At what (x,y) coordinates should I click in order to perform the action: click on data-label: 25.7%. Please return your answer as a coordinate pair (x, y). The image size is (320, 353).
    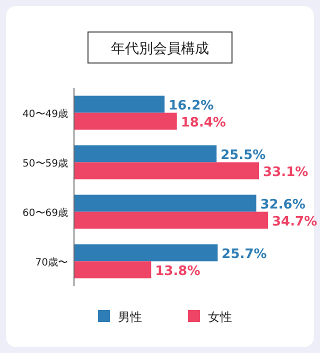
    Looking at the image, I should click on (244, 254).